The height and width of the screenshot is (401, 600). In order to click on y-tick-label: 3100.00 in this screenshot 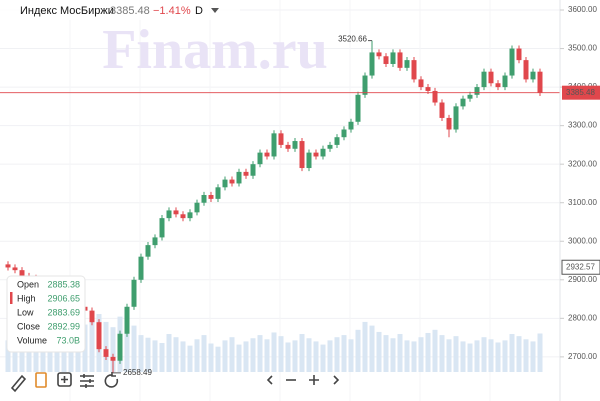, I will do `click(582, 202)`.